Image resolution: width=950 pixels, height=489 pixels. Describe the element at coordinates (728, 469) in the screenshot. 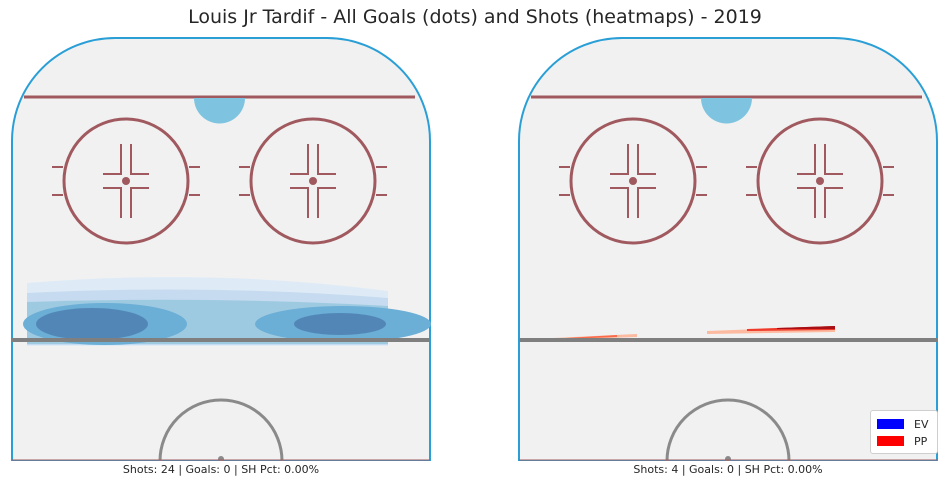

I see `caption-right-stats: Shots: 4 | Goals: 0 | SH Pct: 0.00%` at that location.